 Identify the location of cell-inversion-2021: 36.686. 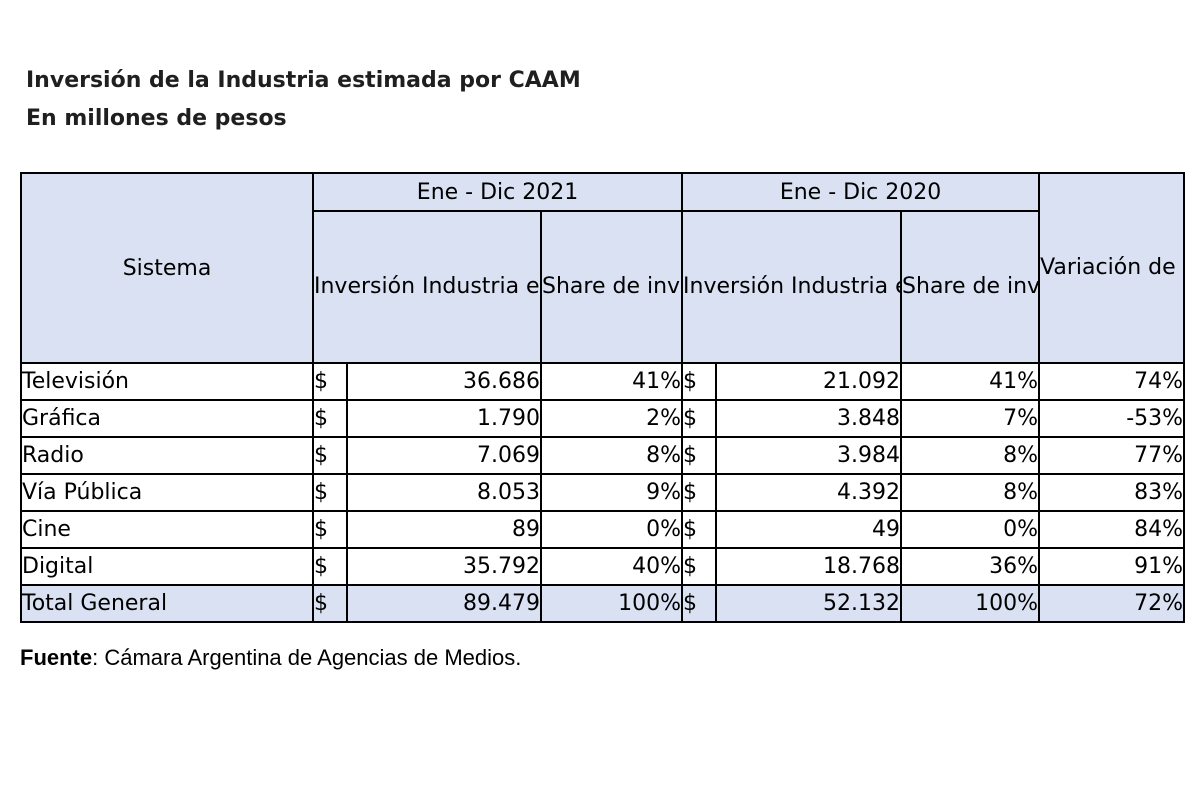
(444, 381).